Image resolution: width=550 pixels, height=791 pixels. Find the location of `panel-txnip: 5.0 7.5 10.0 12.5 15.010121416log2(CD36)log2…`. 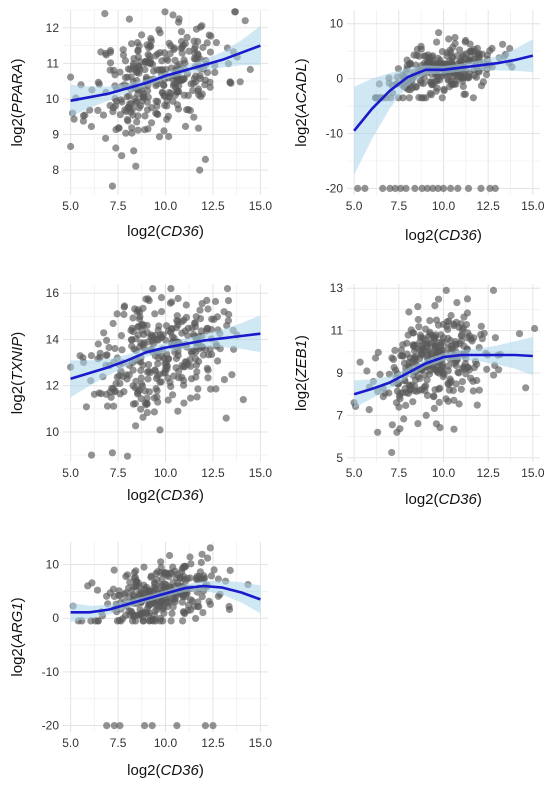

panel-txnip: 5.0 7.5 10.0 12.5 15.010121416log2(CD36)log2… is located at coordinates (140, 394).